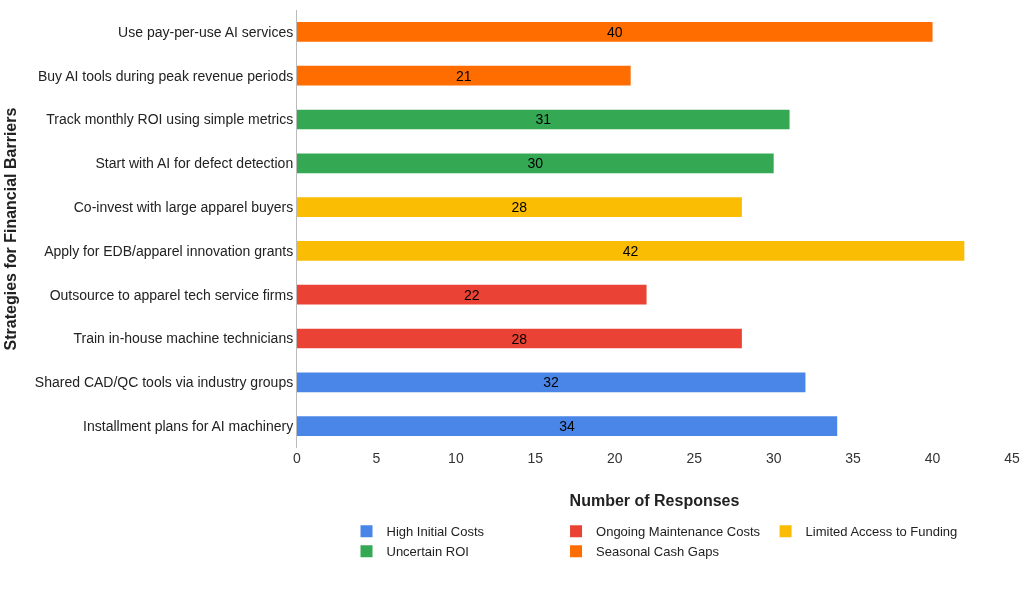  Describe the element at coordinates (853, 458) in the screenshot. I see `x-tick-label: 35` at that location.